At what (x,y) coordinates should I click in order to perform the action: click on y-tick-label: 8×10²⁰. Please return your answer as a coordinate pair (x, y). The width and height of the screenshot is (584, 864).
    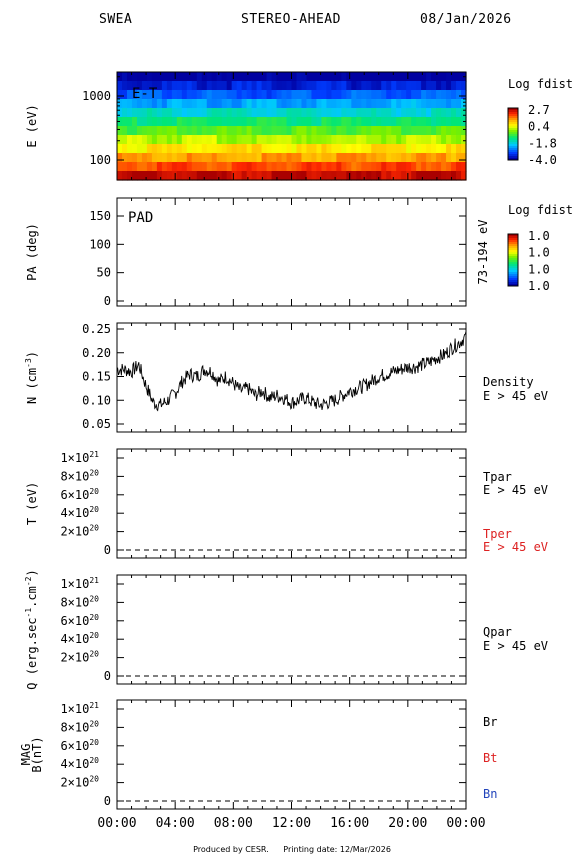
    Looking at the image, I should click on (79, 726).